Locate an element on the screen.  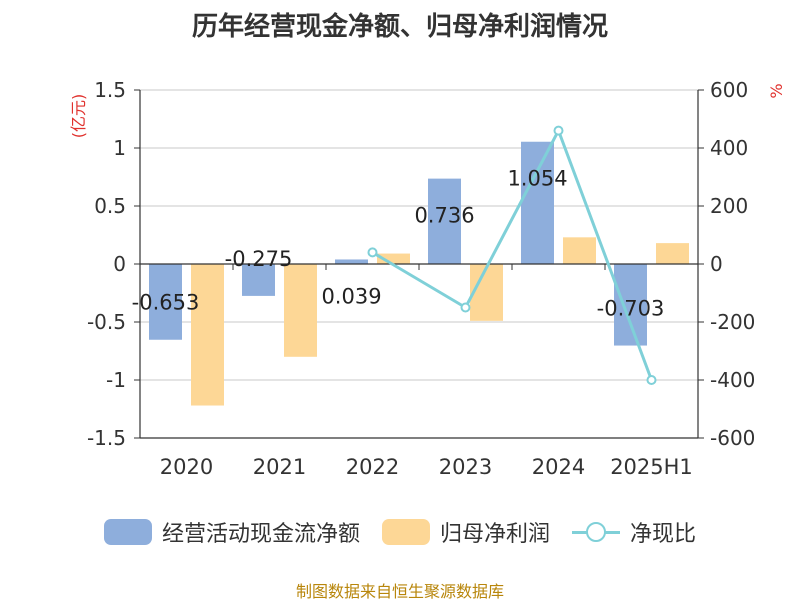
cashflow-data-label: 1.054 is located at coordinates (537, 179).